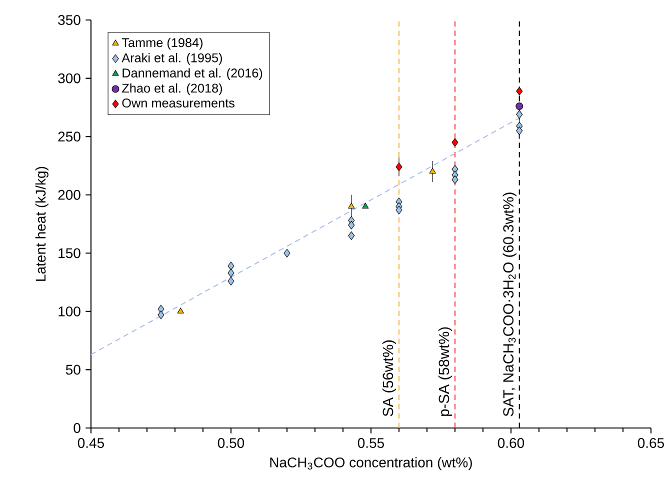 This screenshot has height=487, width=666. I want to click on y-tick-label: 300, so click(69, 78).